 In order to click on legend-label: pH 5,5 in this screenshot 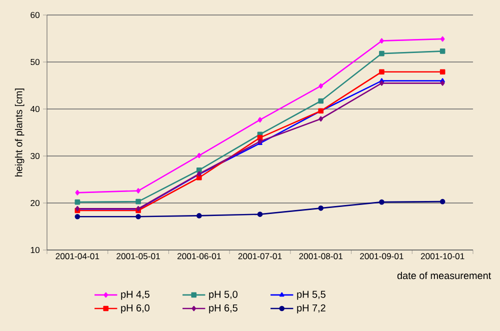, I will do `click(311, 295)`.